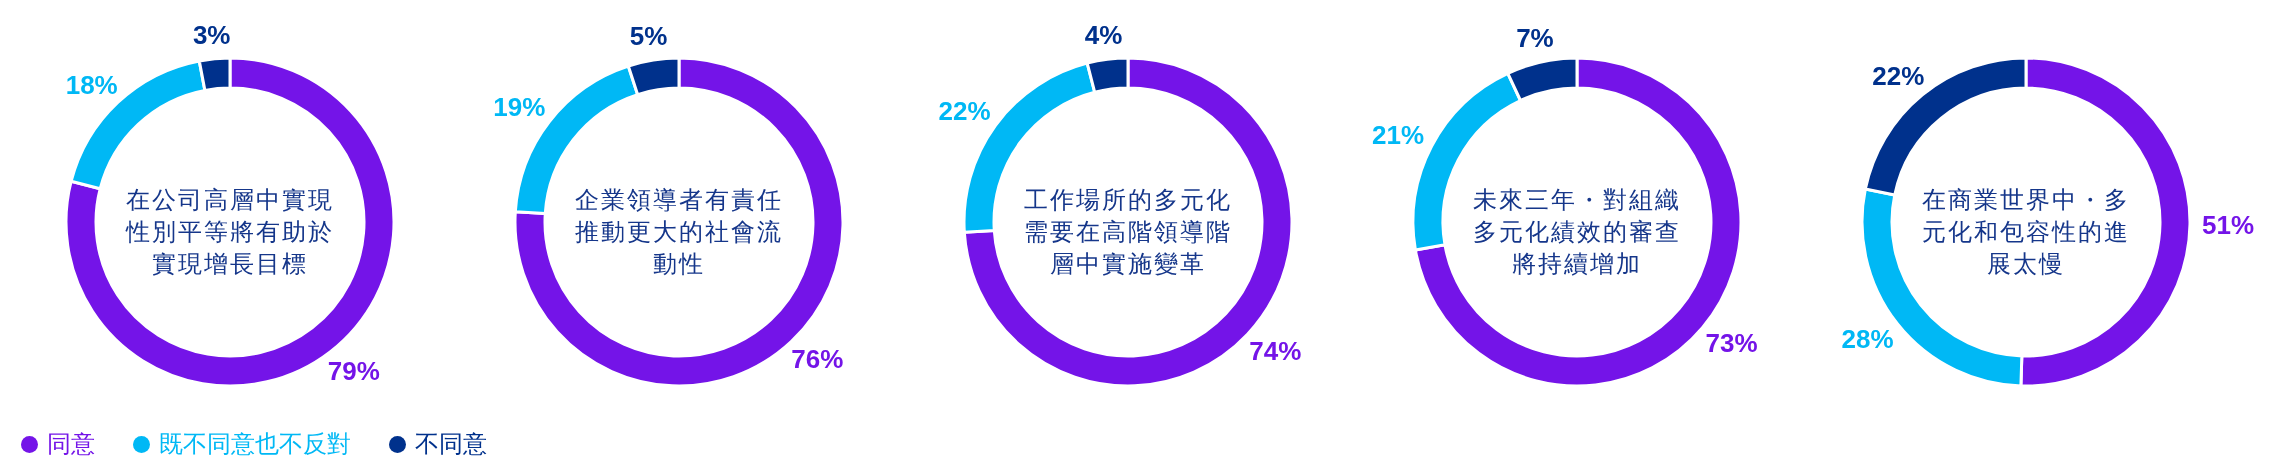  What do you see at coordinates (1577, 232) in the screenshot?
I see `text: 未來三年・對組織多元化績效的審查將持續增加` at bounding box center [1577, 232].